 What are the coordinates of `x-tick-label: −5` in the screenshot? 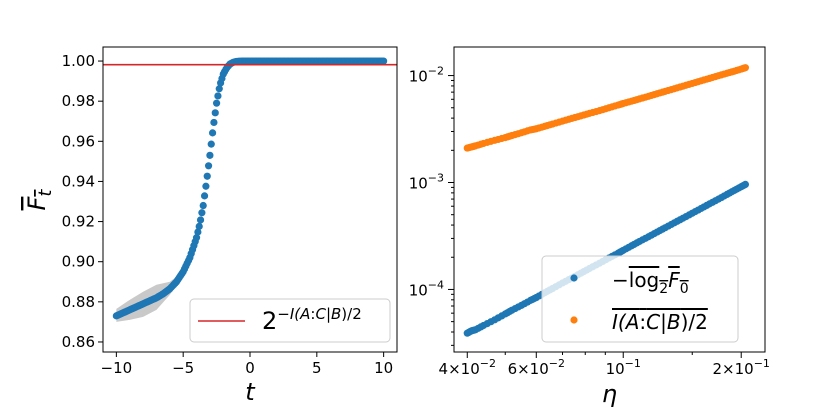 It's located at (183, 368).